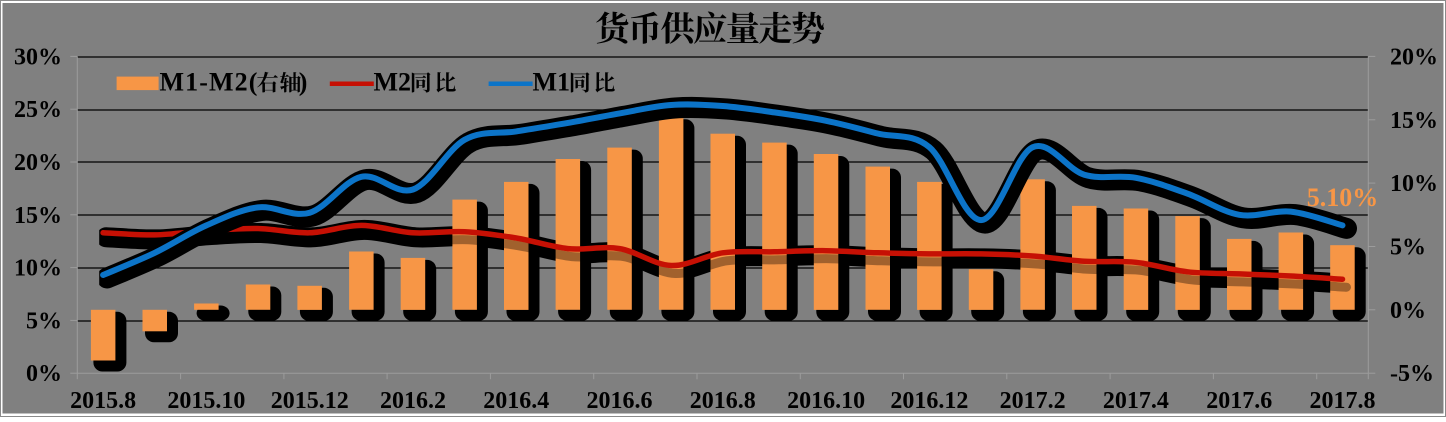 This screenshot has width=1446, height=422. Describe the element at coordinates (38, 57) in the screenshot. I see `svg-text: 30%` at that location.